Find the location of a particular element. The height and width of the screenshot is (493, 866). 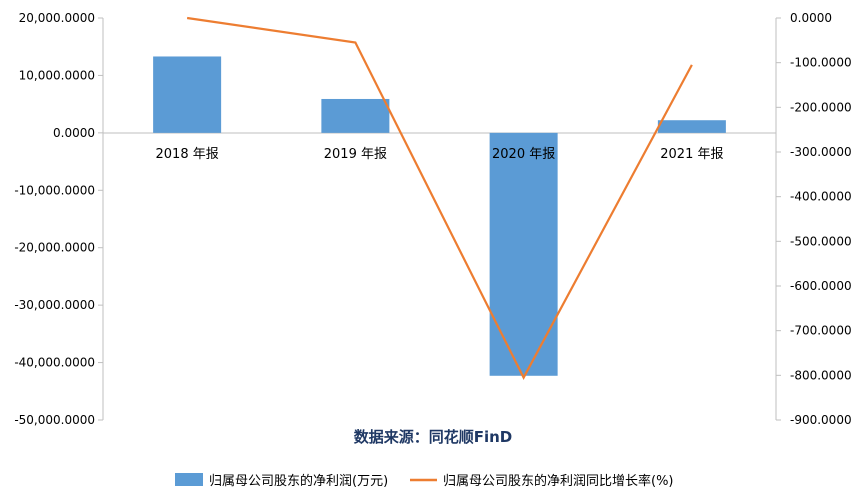

category-label: 2020 年报 is located at coordinates (523, 154).